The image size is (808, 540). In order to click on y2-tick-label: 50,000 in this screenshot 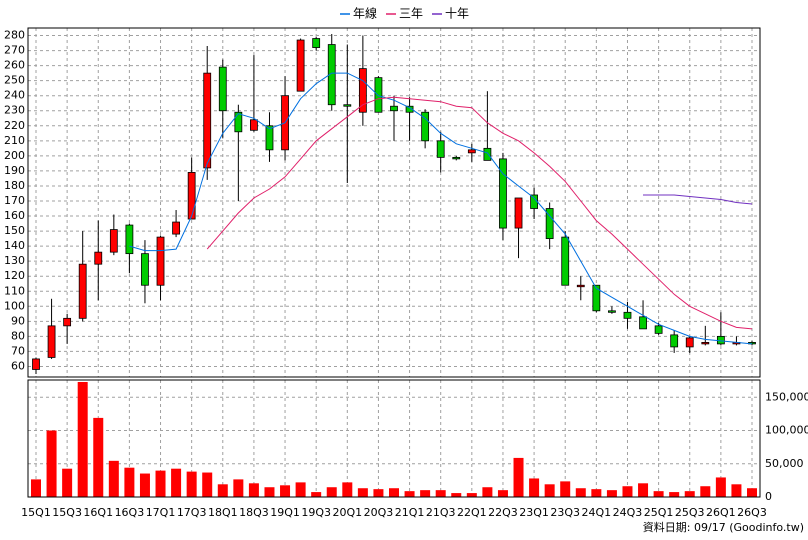, I will do `click(784, 463)`.